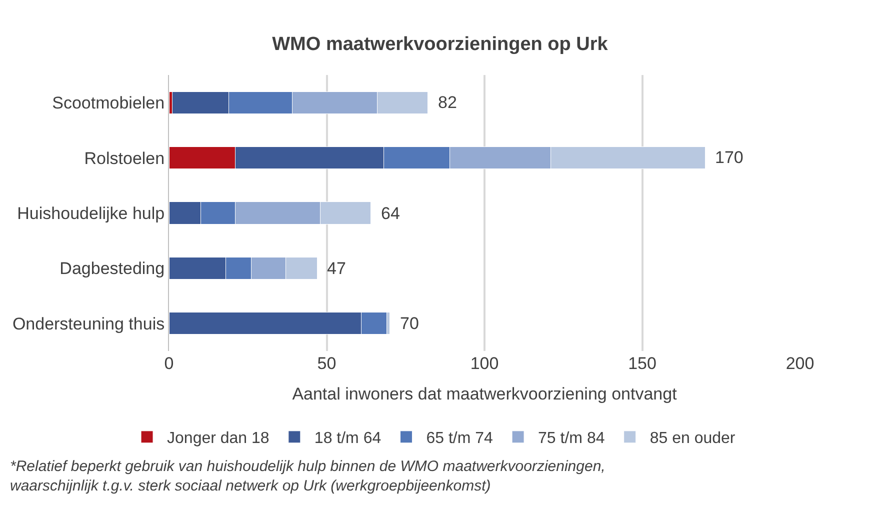 This screenshot has height=521, width=880. I want to click on x-tick-label: 100, so click(484, 363).